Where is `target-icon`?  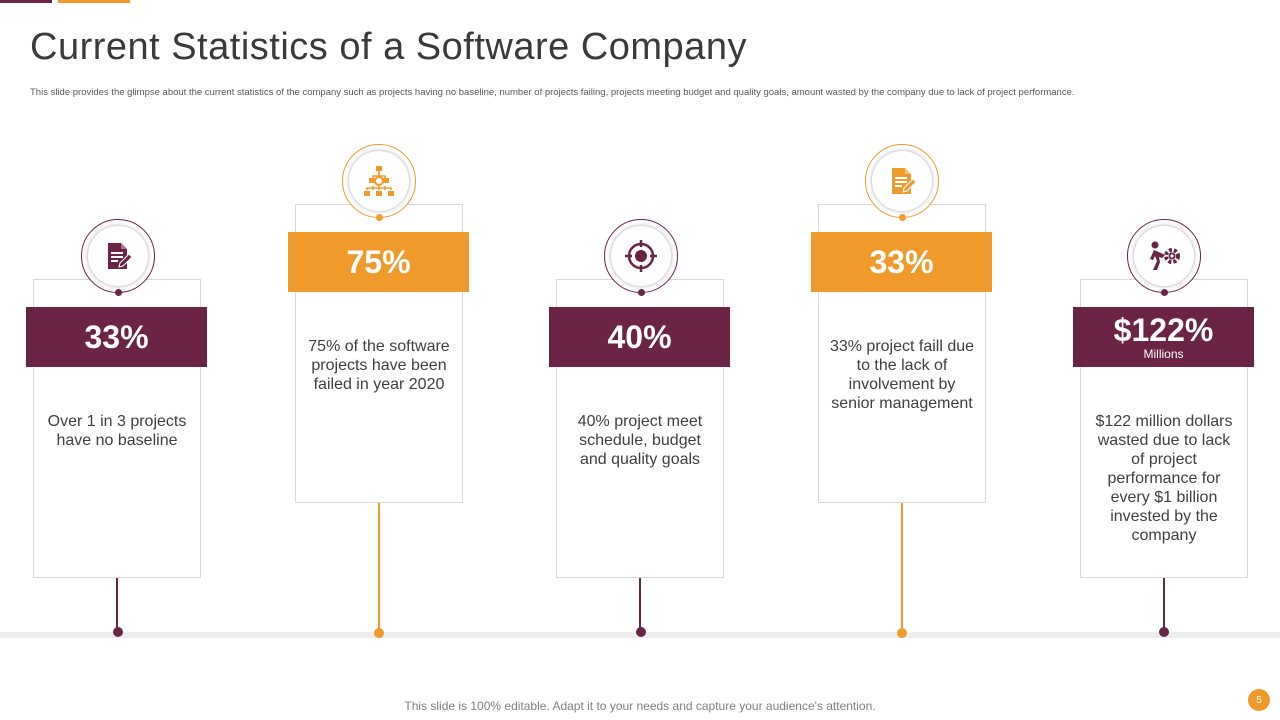
target-icon is located at coordinates (641, 256).